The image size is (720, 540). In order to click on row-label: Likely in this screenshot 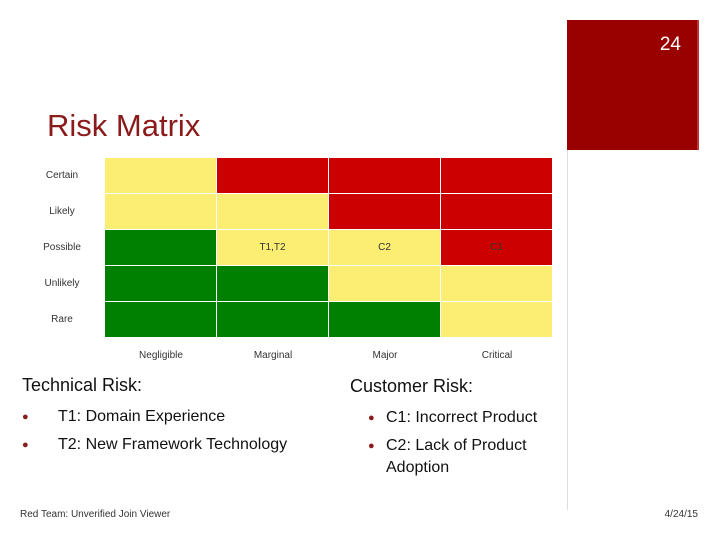, I will do `click(62, 211)`.